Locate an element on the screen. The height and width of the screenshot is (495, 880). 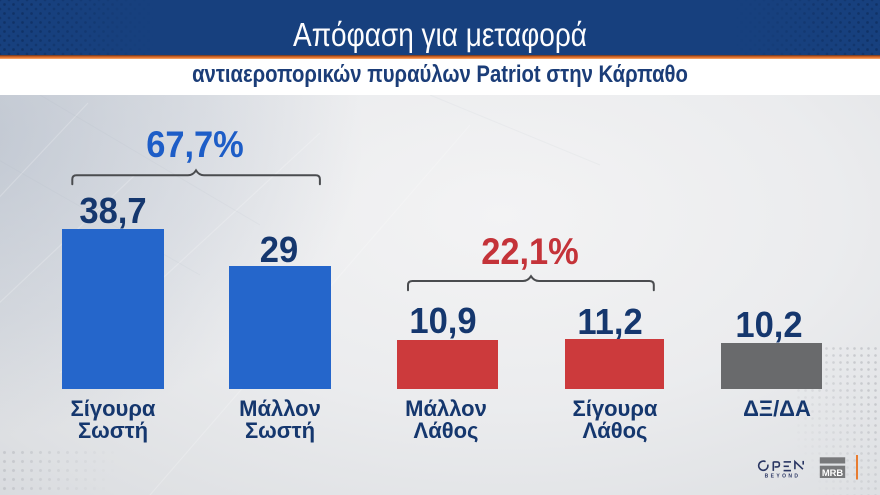
svg-text: BEYOND is located at coordinates (783, 477).